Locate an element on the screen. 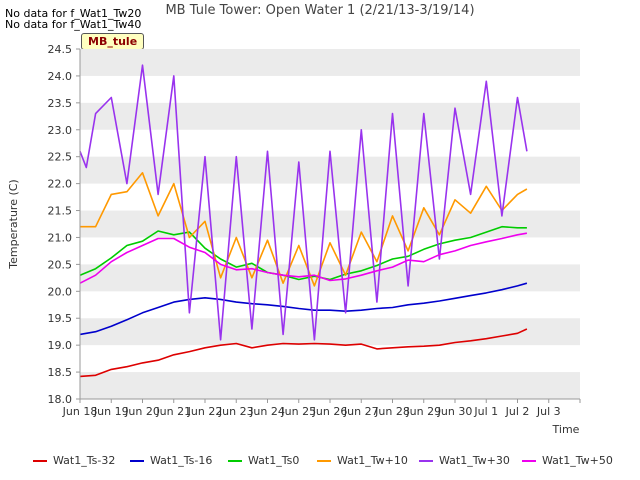 The width and height of the screenshot is (640, 480). legend-label: Wat1_Ts-16 is located at coordinates (181, 460).